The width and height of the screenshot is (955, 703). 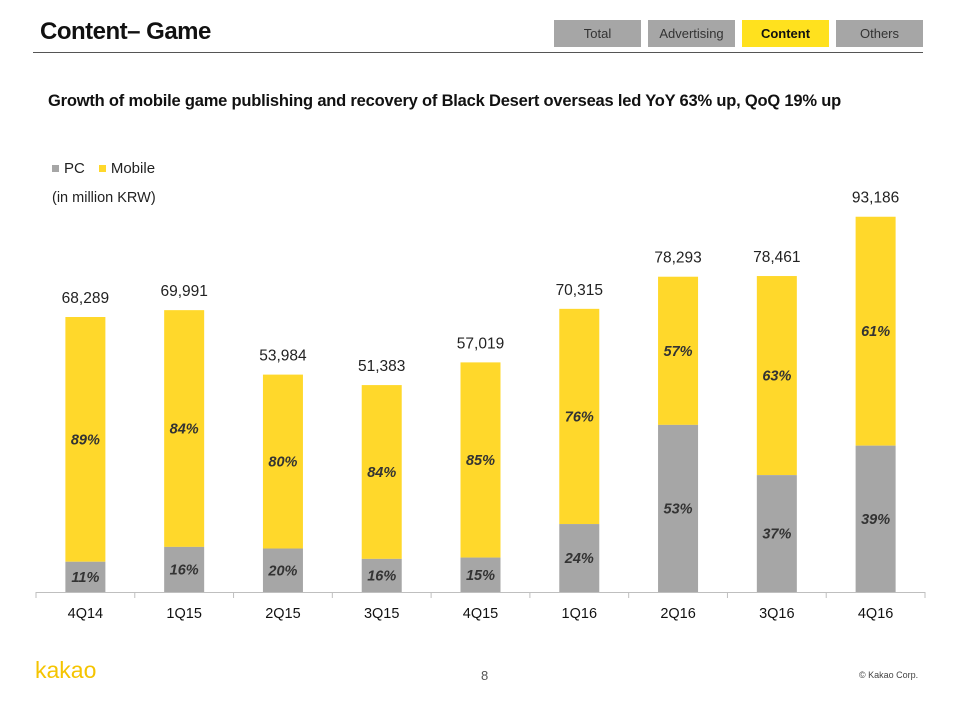 I want to click on mobile-share-label-4Q15: 85%, so click(x=480, y=461).